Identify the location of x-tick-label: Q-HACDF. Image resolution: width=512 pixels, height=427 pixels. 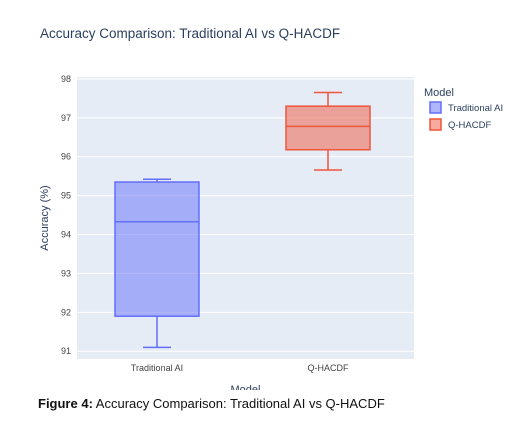
(328, 368).